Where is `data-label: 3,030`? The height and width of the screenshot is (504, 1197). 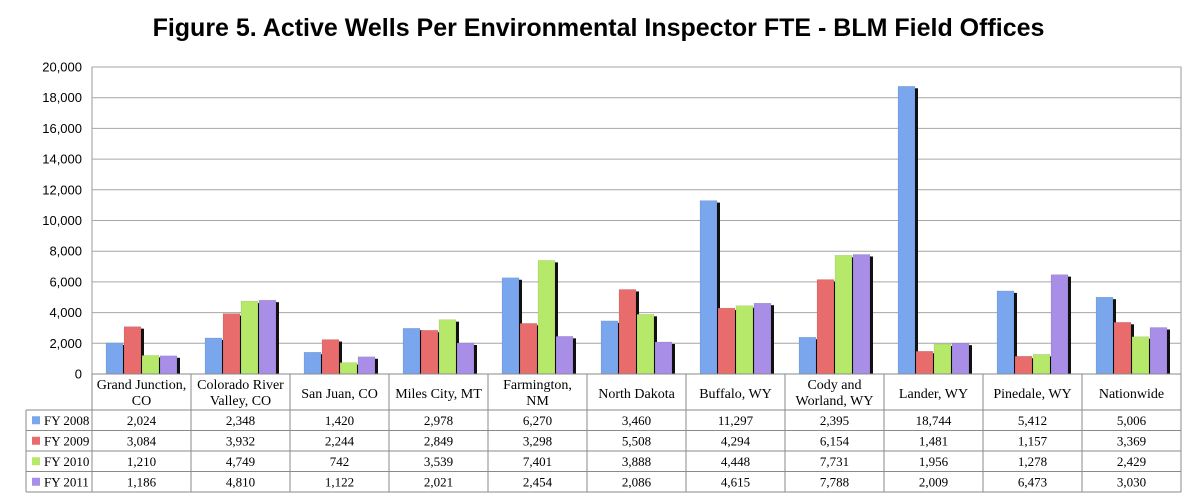
data-label: 3,030 is located at coordinates (1131, 481).